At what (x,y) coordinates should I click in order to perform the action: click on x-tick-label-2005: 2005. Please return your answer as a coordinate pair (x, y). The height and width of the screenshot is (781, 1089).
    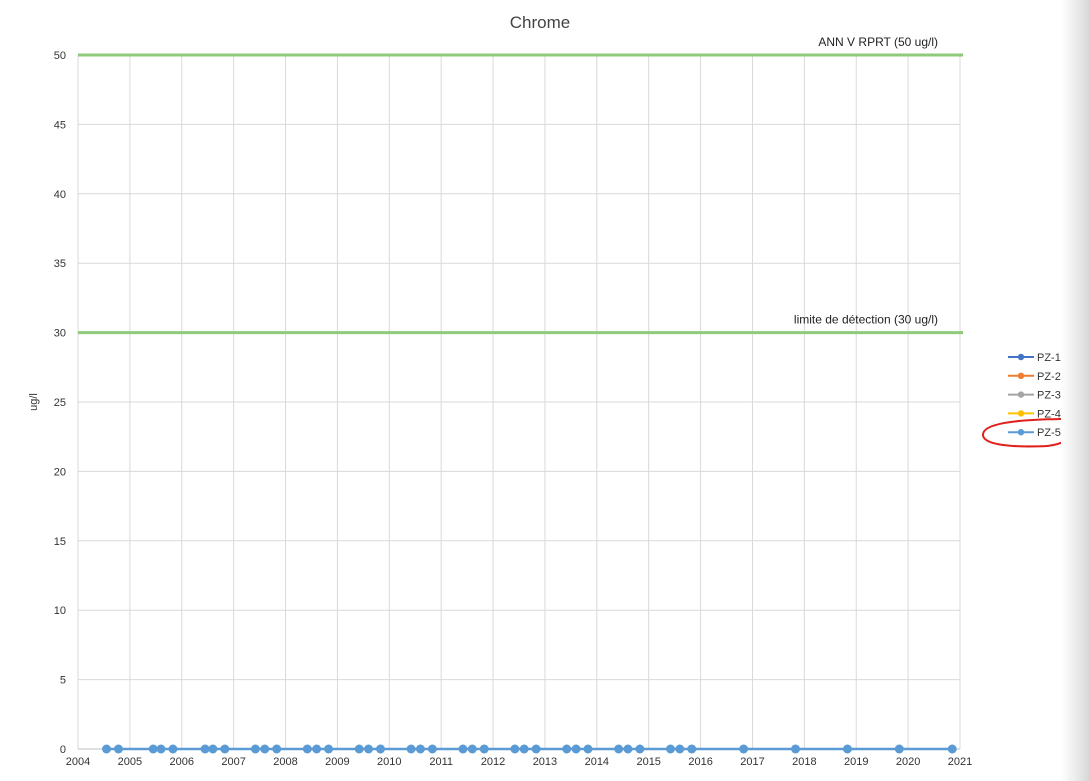
    Looking at the image, I should click on (130, 762).